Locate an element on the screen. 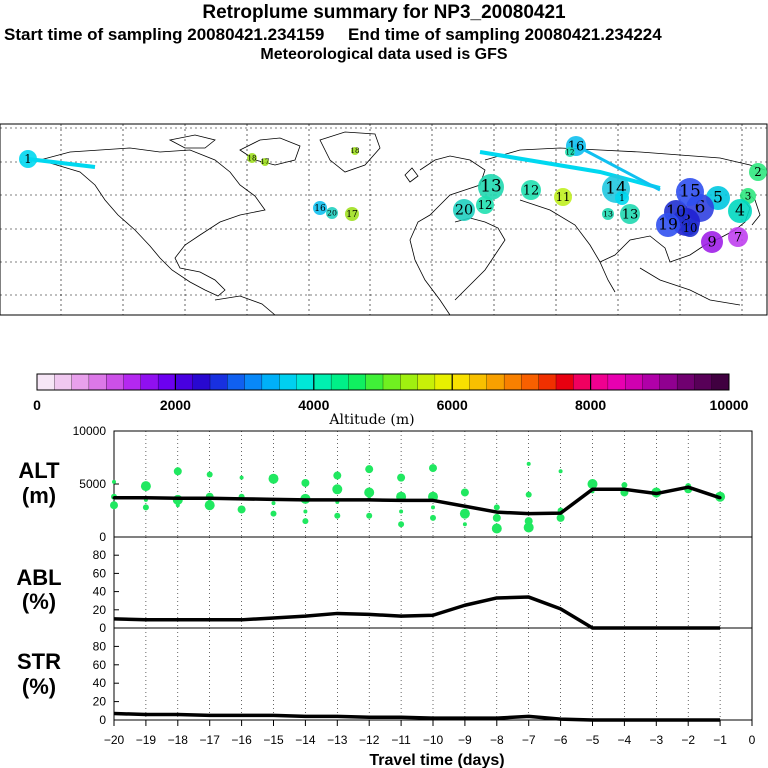 This screenshot has width=768, height=768. colorbar-tick-label: 4000 is located at coordinates (313, 405).